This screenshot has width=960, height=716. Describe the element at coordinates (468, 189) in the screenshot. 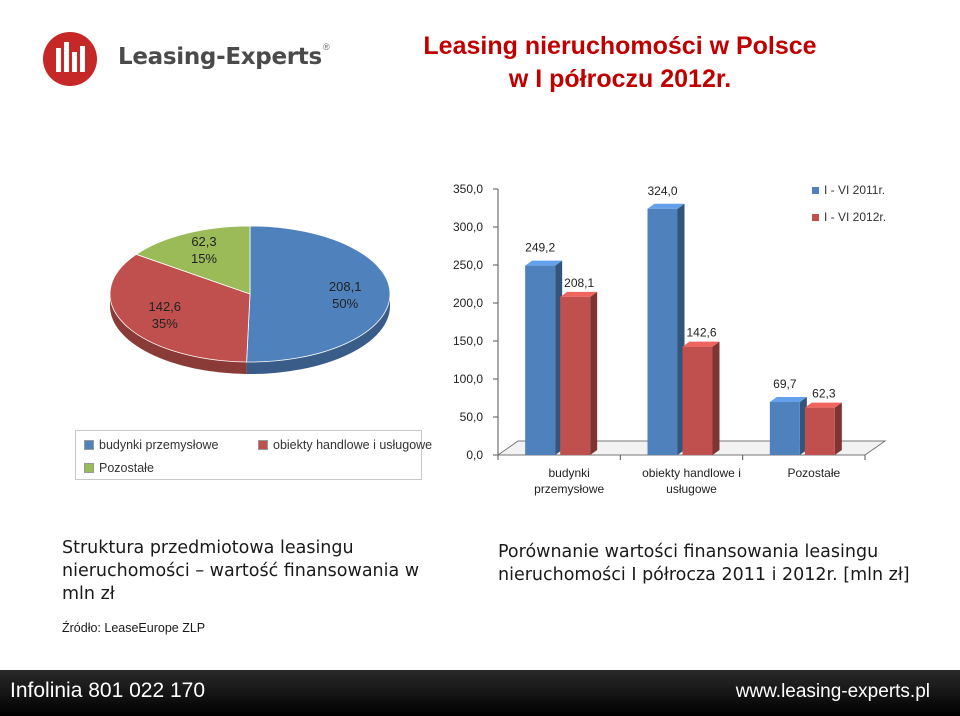

I see `y-tick-label: 350,0` at that location.